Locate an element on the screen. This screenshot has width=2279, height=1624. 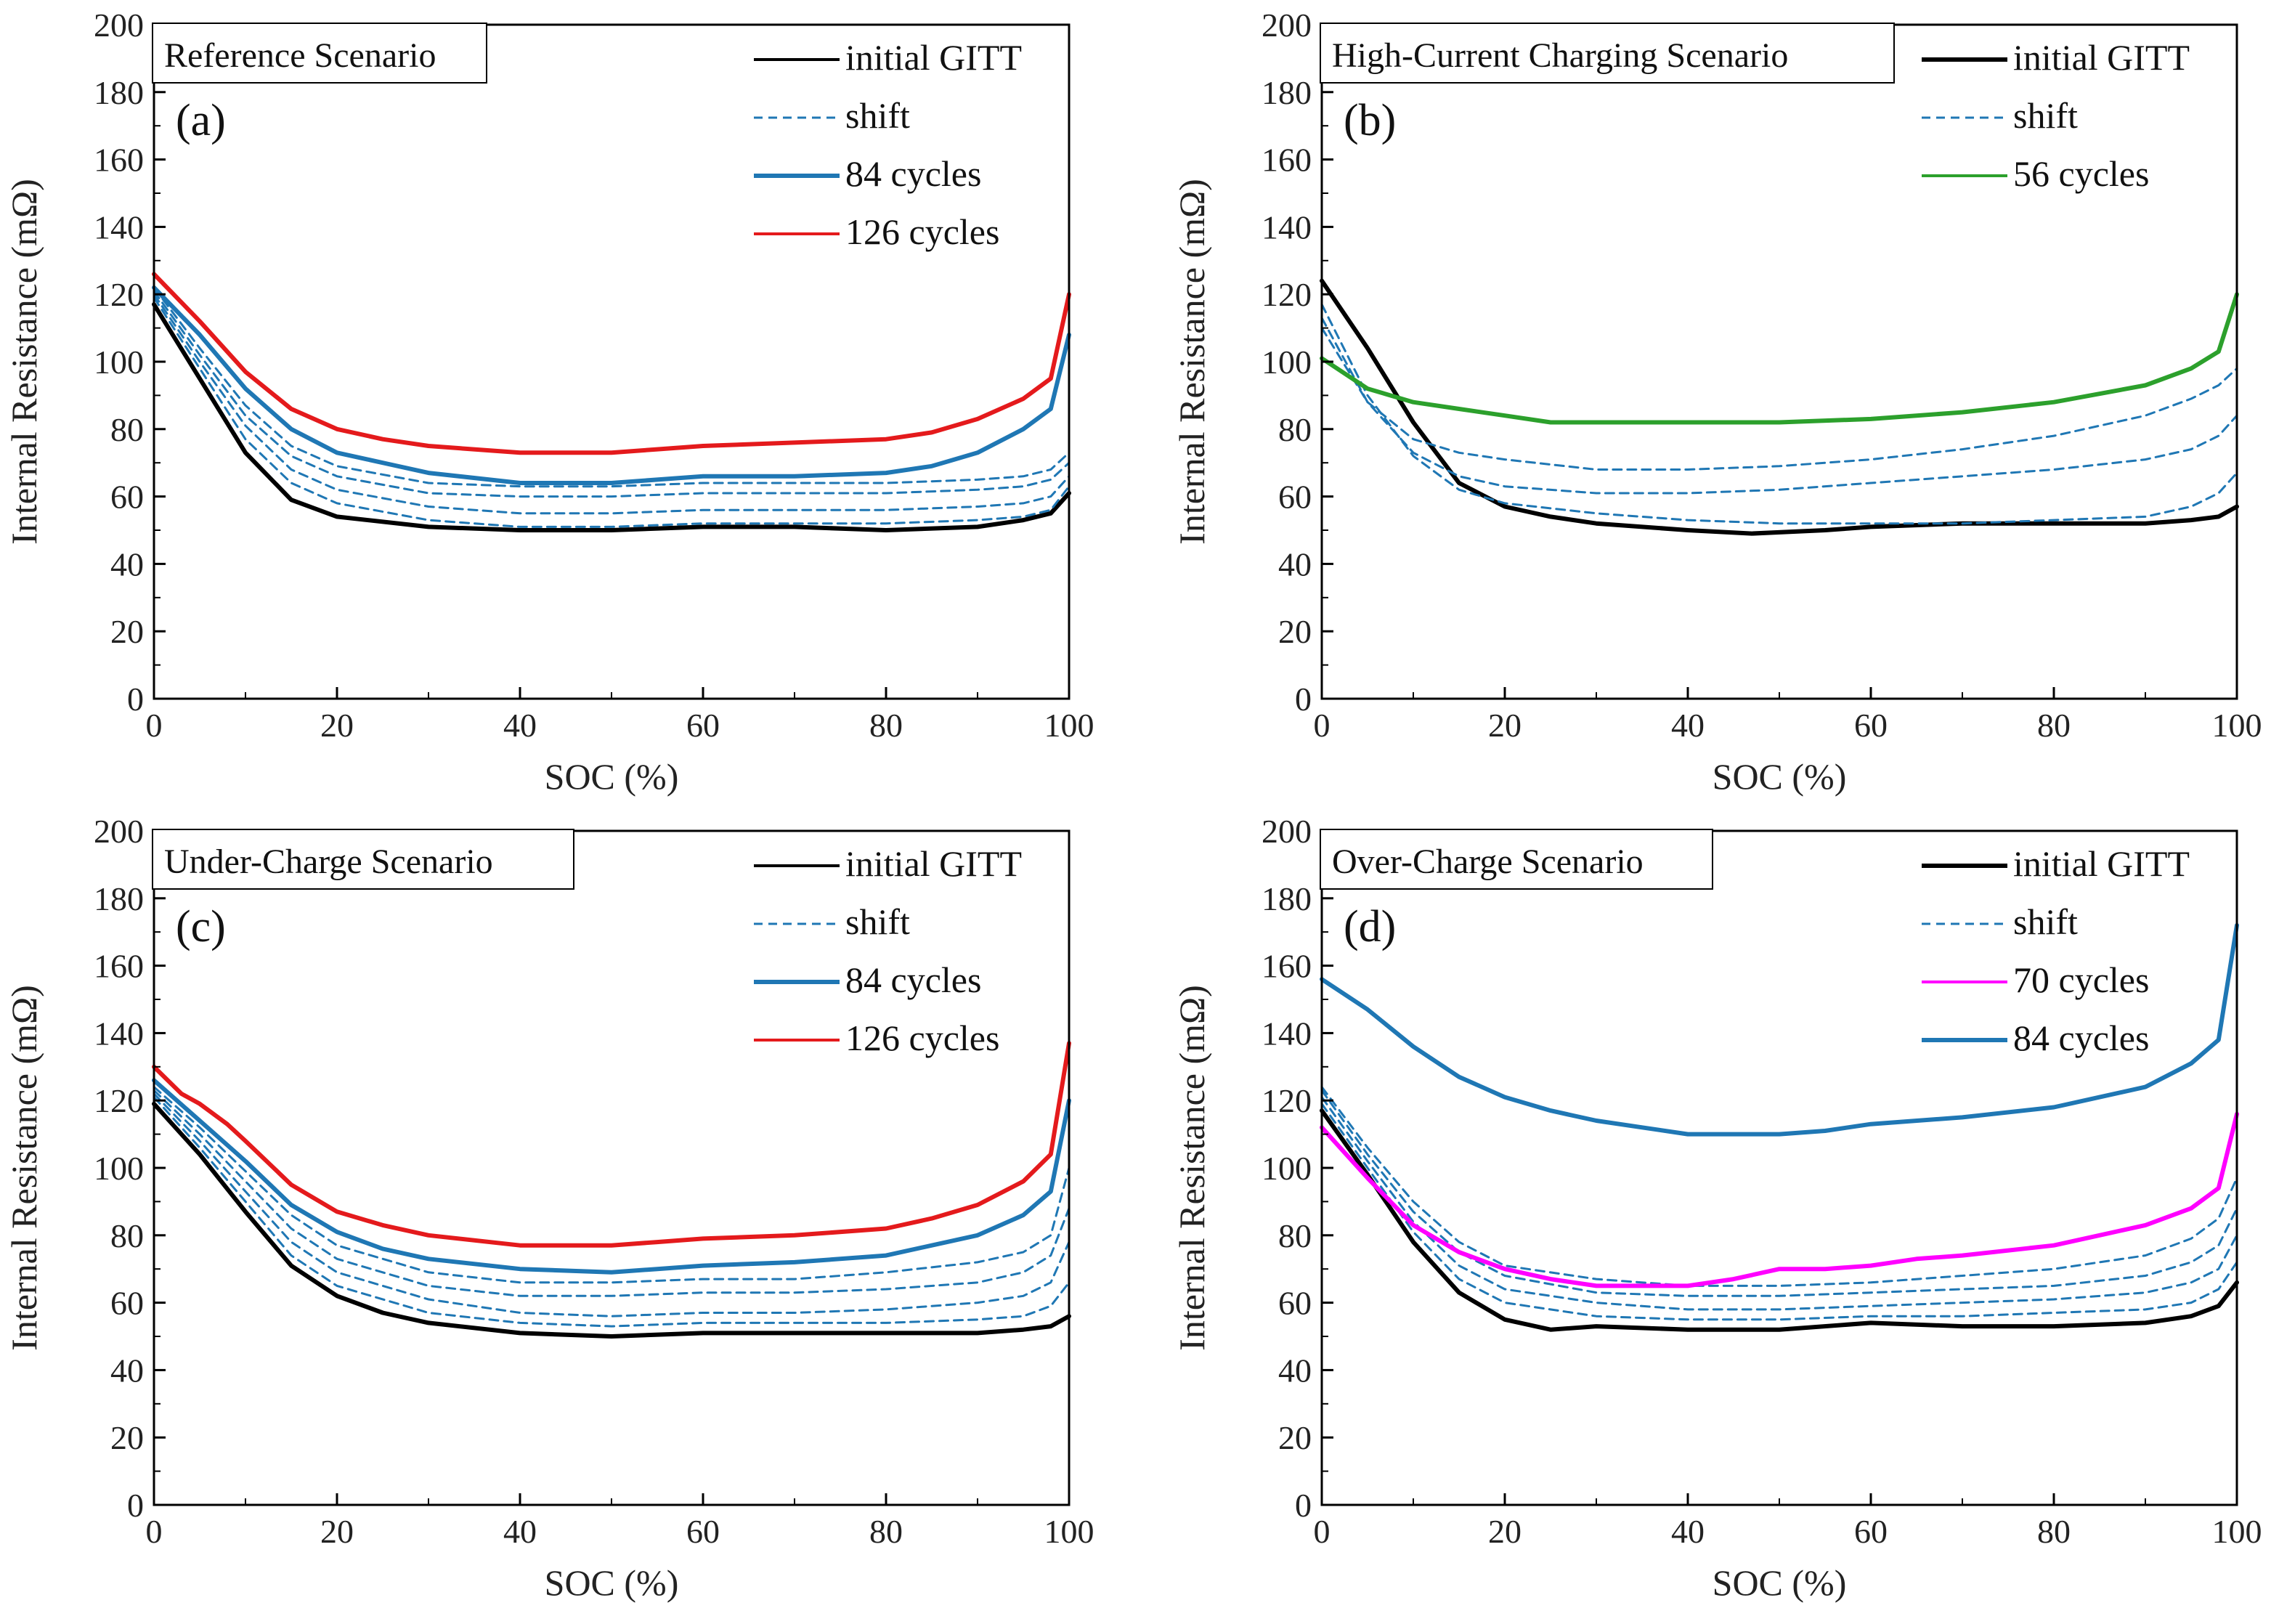
panel-letter: (d) is located at coordinates (1370, 926).